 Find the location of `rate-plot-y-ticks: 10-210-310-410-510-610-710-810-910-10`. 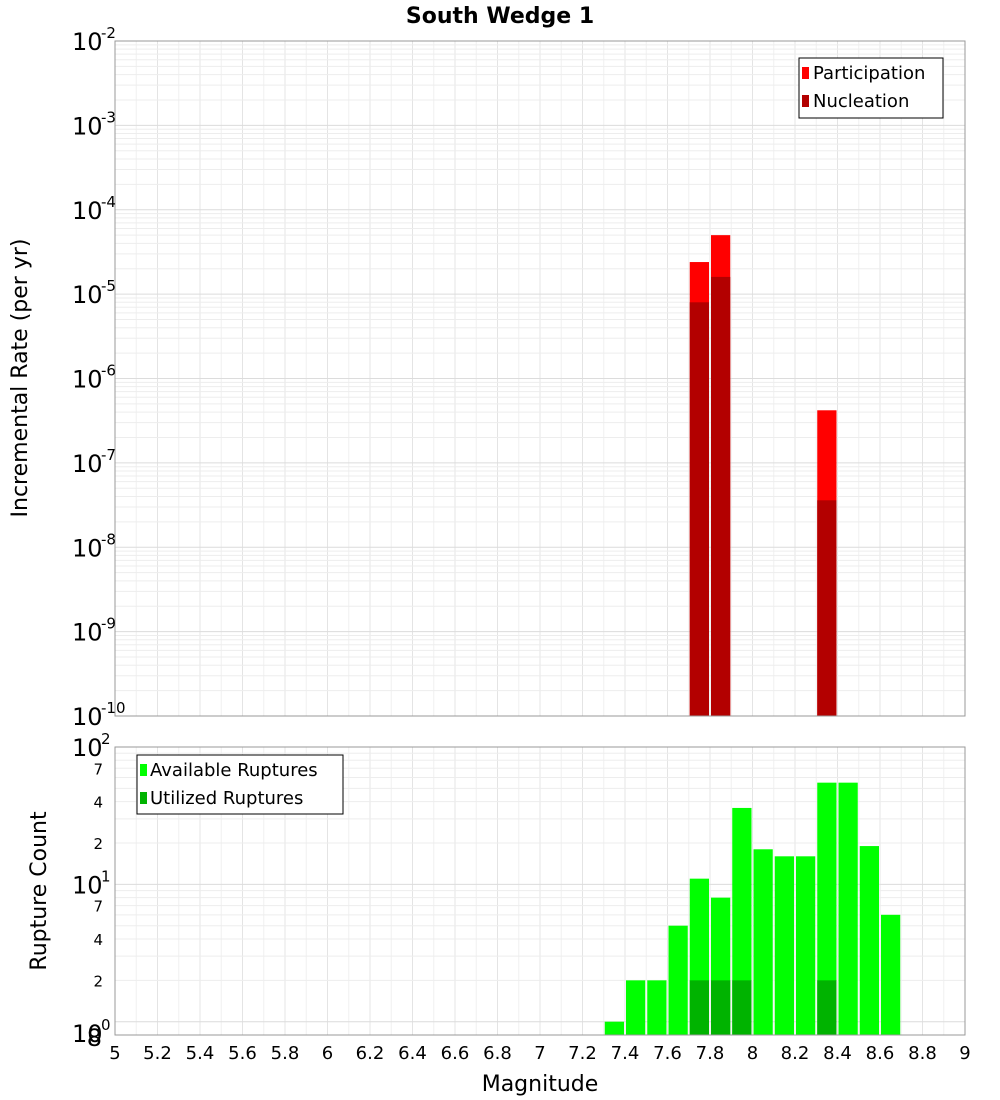

rate-plot-y-ticks: 10-210-310-410-510-610-710-810-910-10 is located at coordinates (99, 377).